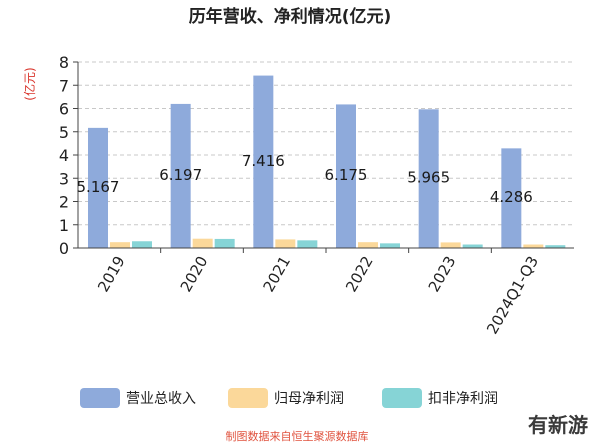 This screenshot has height=444, width=594. What do you see at coordinates (276, 274) in the screenshot?
I see `x-tick-label: 2021` at bounding box center [276, 274].